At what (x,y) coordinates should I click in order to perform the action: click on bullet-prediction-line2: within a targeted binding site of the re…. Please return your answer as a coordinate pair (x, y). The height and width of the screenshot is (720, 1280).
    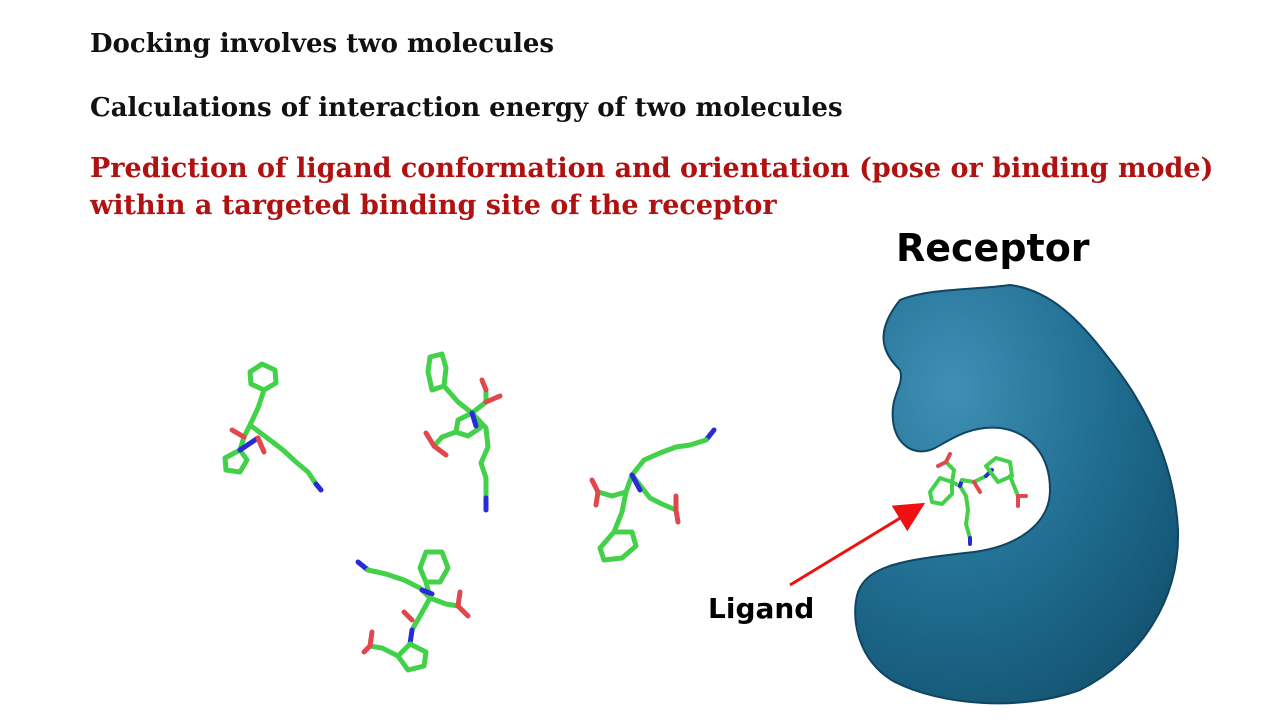
    Looking at the image, I should click on (433, 205).